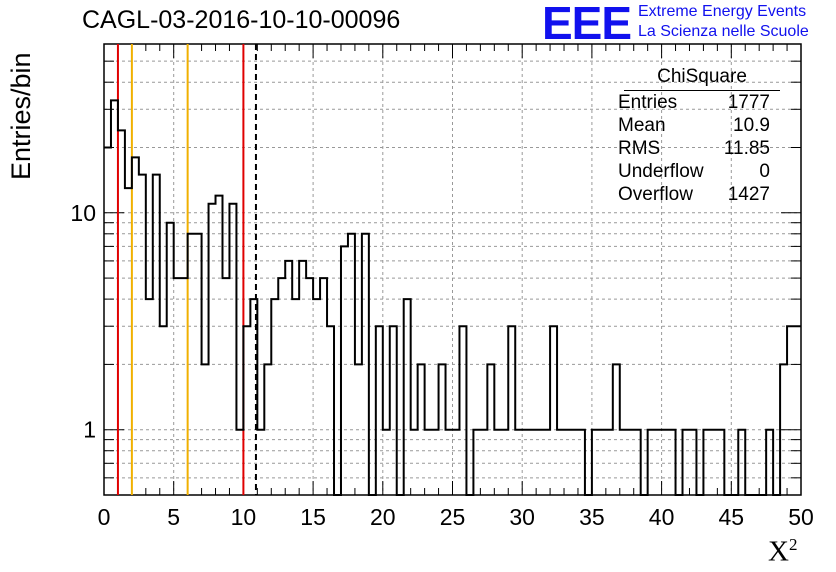 The width and height of the screenshot is (836, 572). Describe the element at coordinates (708, 125) in the screenshot. I see `stats-row: Mean 10.9` at that location.